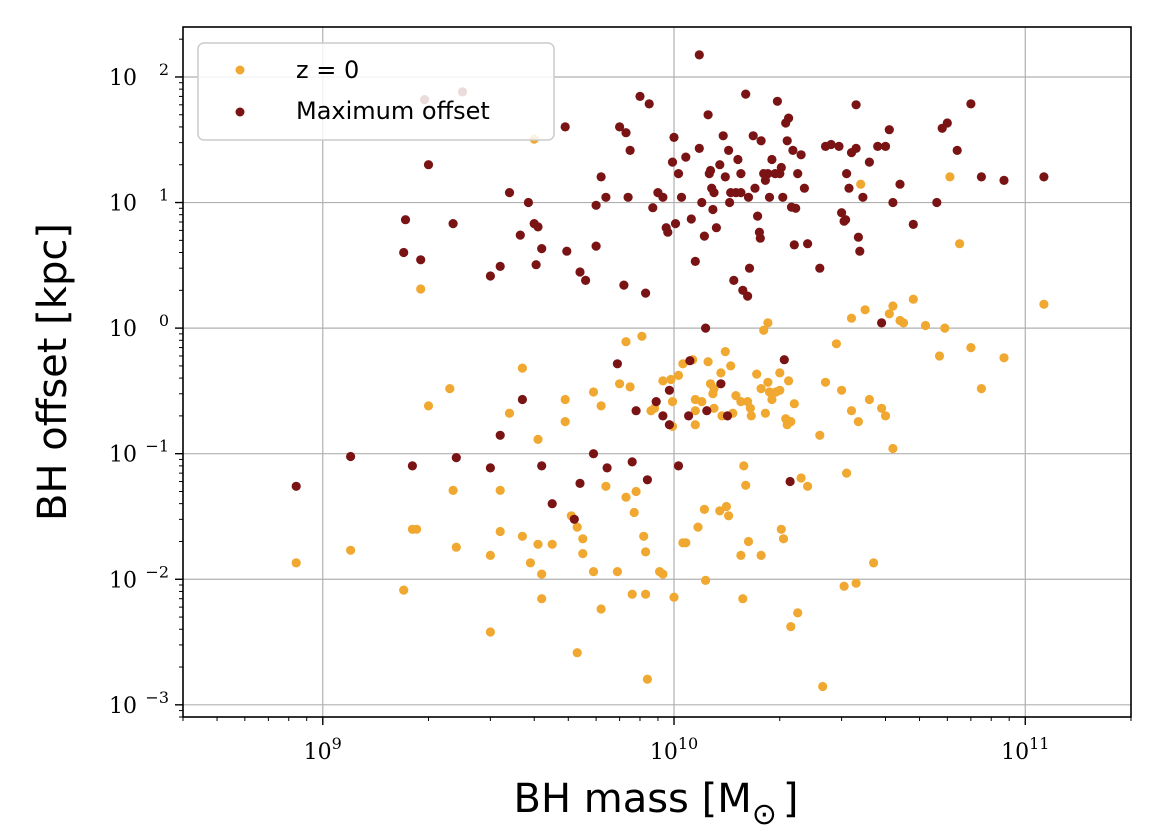 The image size is (1154, 838). I want to click on legend: z = 0 Maximum offset, so click(376, 91).